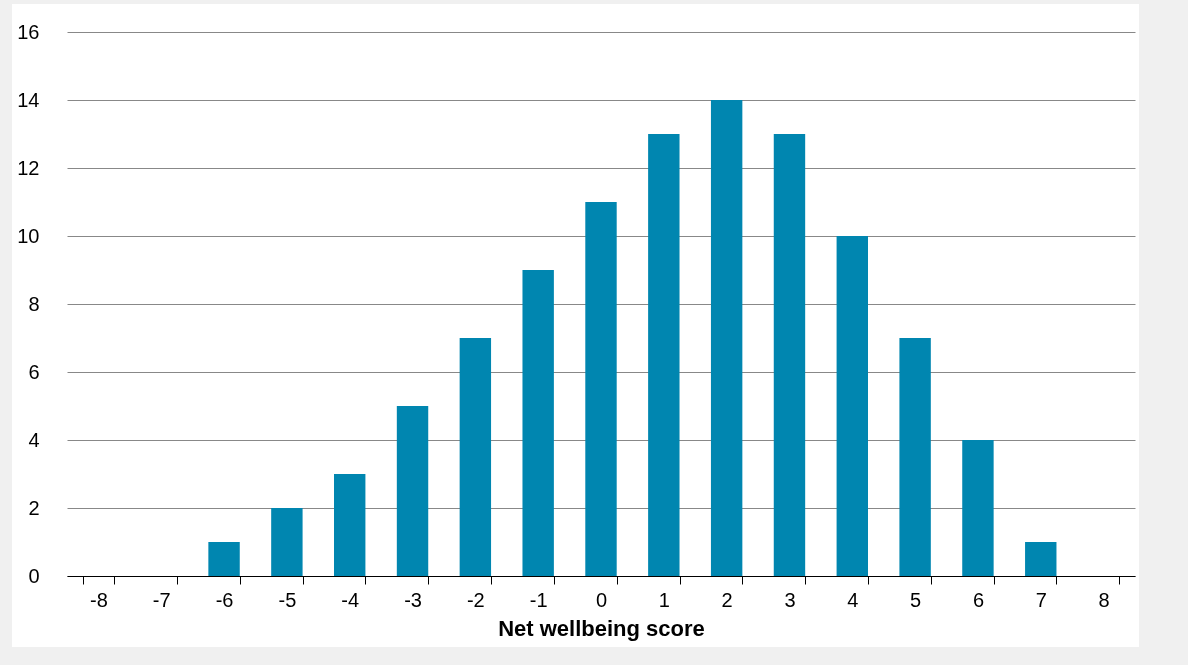 This screenshot has width=1188, height=665. I want to click on y-tick-label: 2, so click(34, 507).